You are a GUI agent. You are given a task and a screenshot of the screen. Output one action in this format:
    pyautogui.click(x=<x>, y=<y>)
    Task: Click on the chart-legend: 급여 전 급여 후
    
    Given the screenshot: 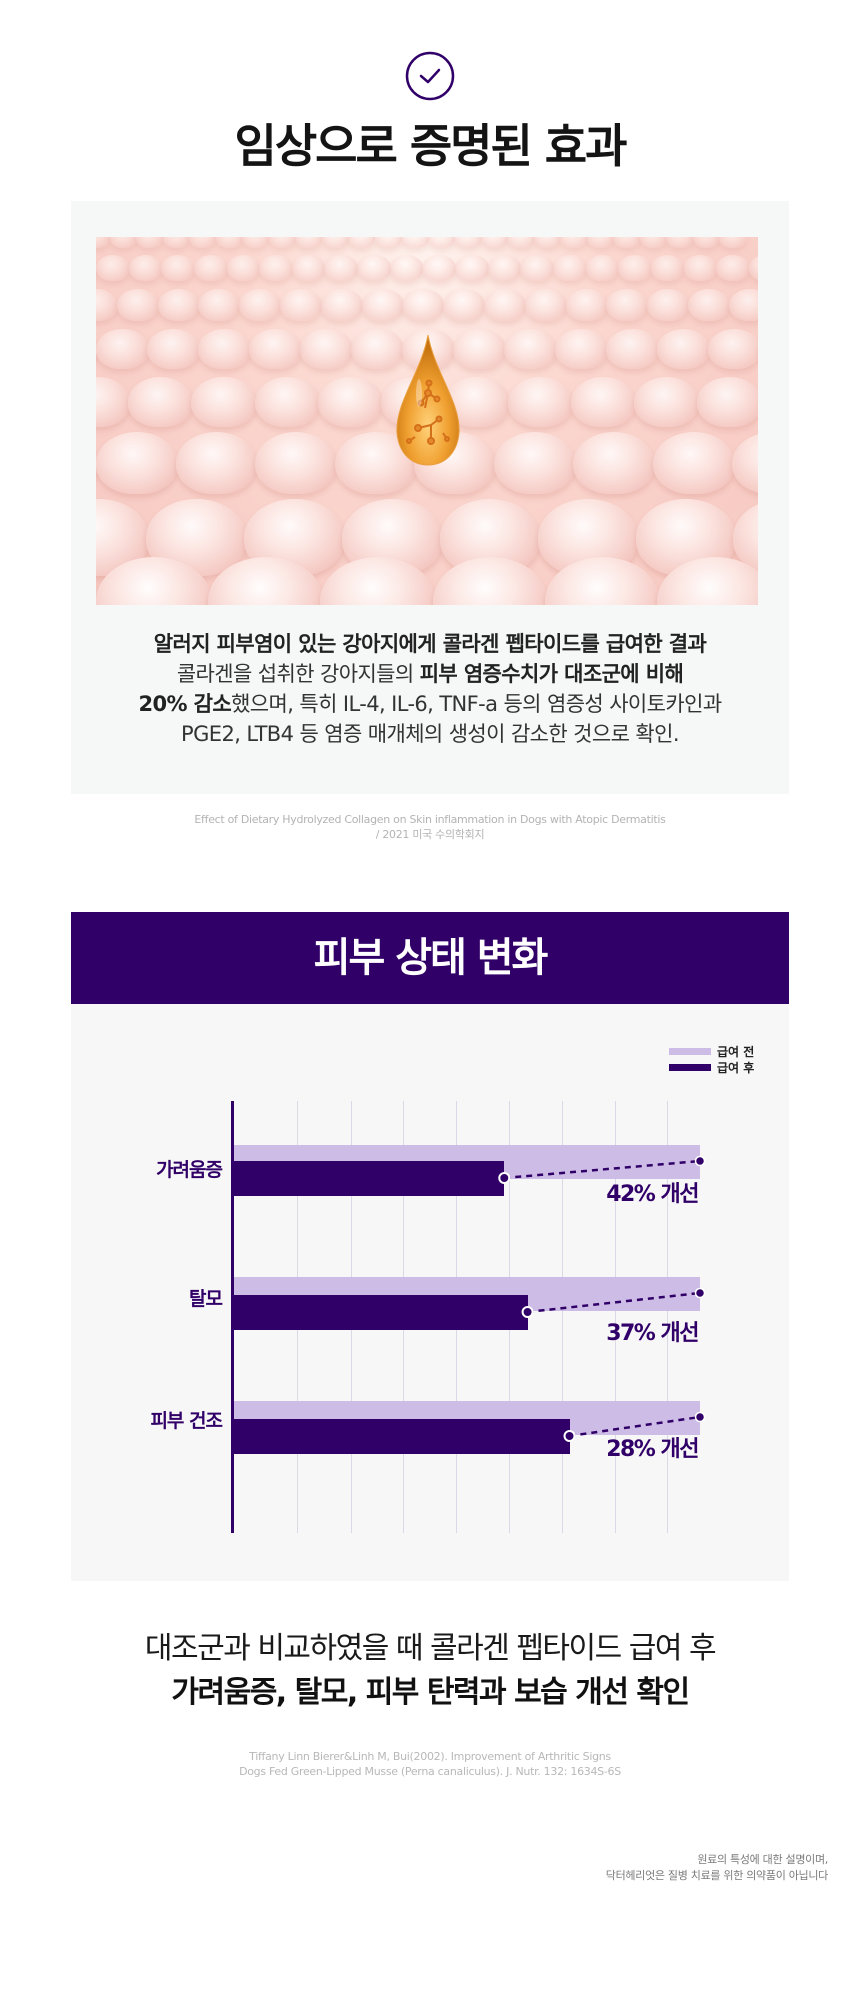 What is the action you would take?
    pyautogui.click(x=711, y=1059)
    